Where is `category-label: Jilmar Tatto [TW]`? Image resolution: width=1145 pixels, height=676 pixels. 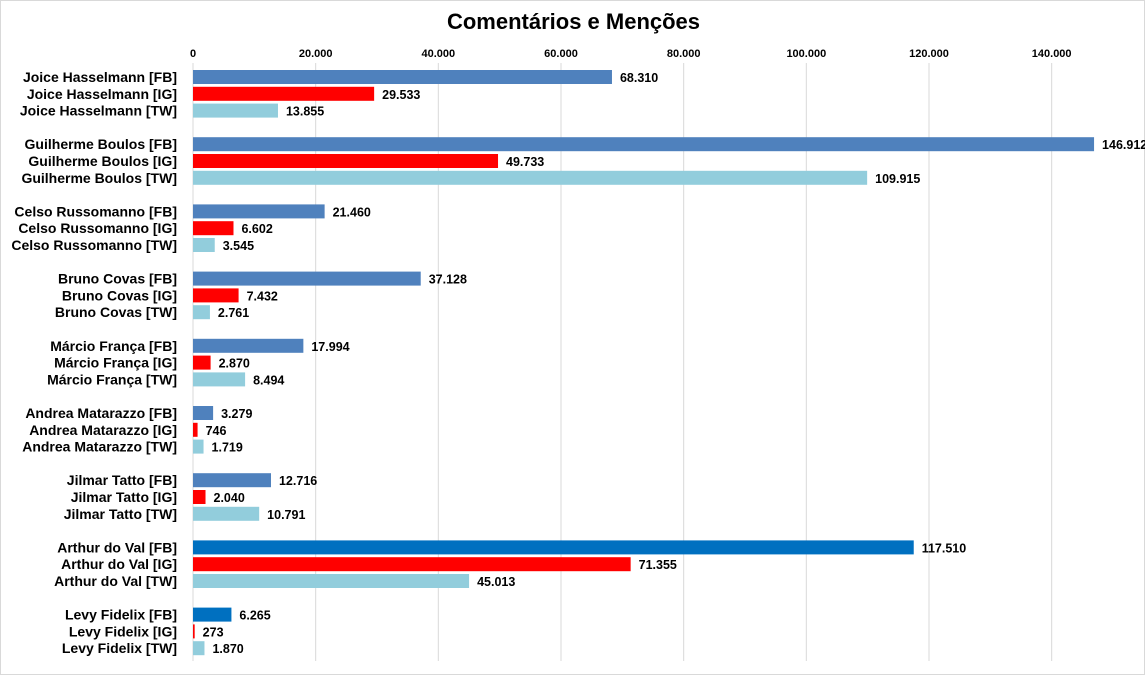
category-label: Jilmar Tatto [TW] is located at coordinates (120, 514).